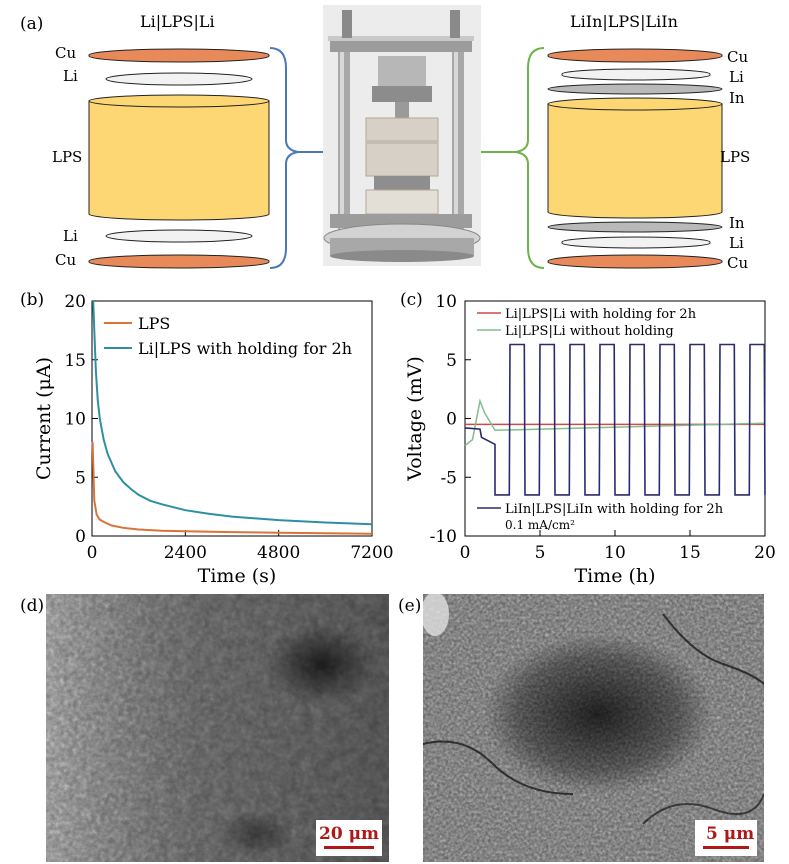 The image size is (789, 864). What do you see at coordinates (487, 158) in the screenshot?
I see `right-bracket` at bounding box center [487, 158].